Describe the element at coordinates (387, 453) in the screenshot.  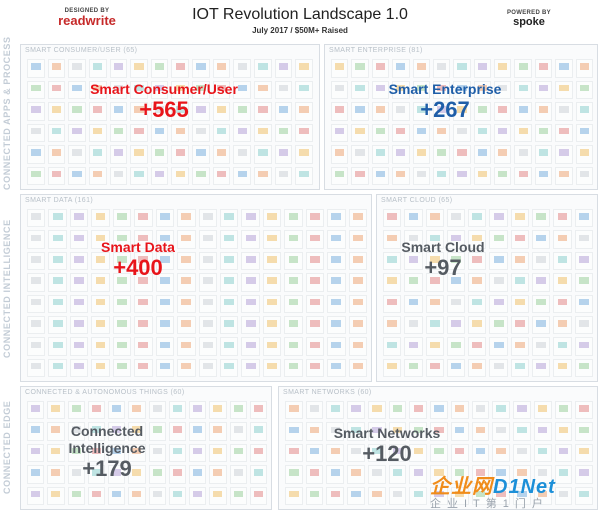
I see `section-count: +120` at that location.